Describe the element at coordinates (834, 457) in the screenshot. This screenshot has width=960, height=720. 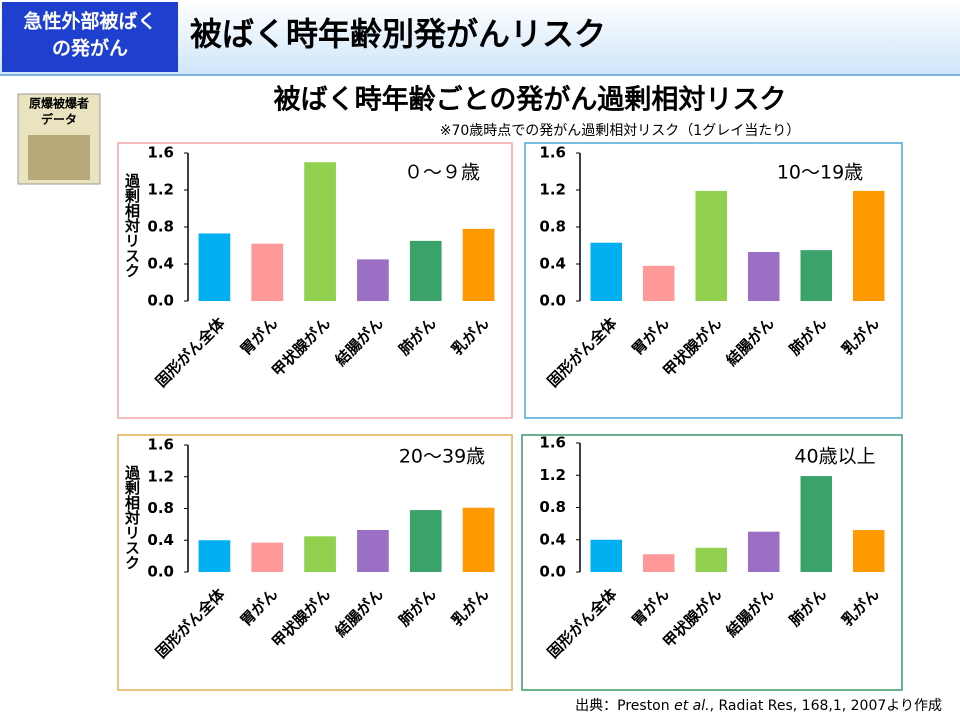
I see `chart-annotation: 40歳以上` at that location.